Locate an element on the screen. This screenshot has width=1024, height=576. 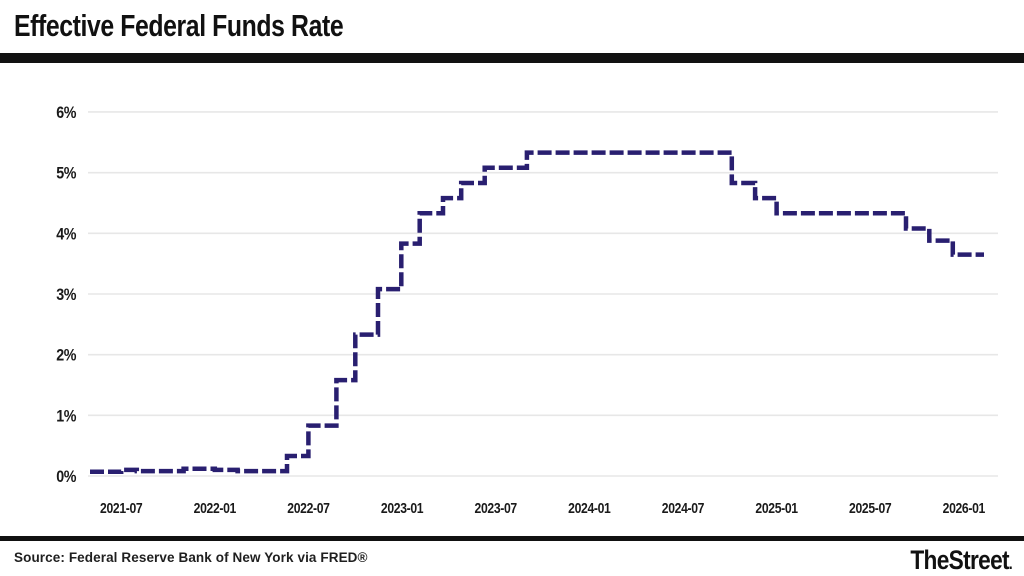
y-tick-label: 1% is located at coordinates (66, 416).